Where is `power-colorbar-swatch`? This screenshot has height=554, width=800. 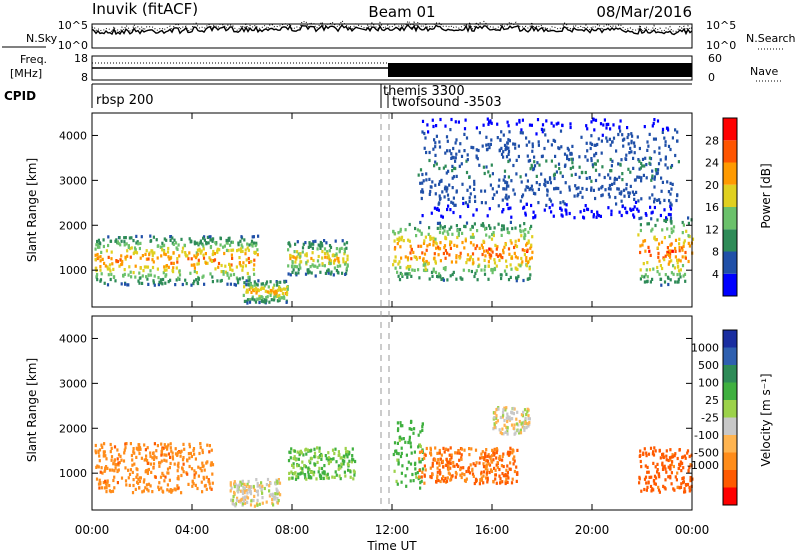
power-colorbar-swatch is located at coordinates (730, 240).